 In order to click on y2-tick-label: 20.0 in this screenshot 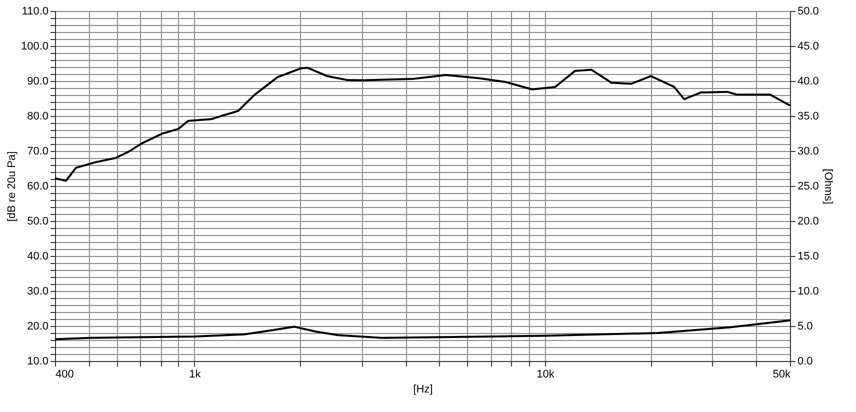, I will do `click(808, 222)`.